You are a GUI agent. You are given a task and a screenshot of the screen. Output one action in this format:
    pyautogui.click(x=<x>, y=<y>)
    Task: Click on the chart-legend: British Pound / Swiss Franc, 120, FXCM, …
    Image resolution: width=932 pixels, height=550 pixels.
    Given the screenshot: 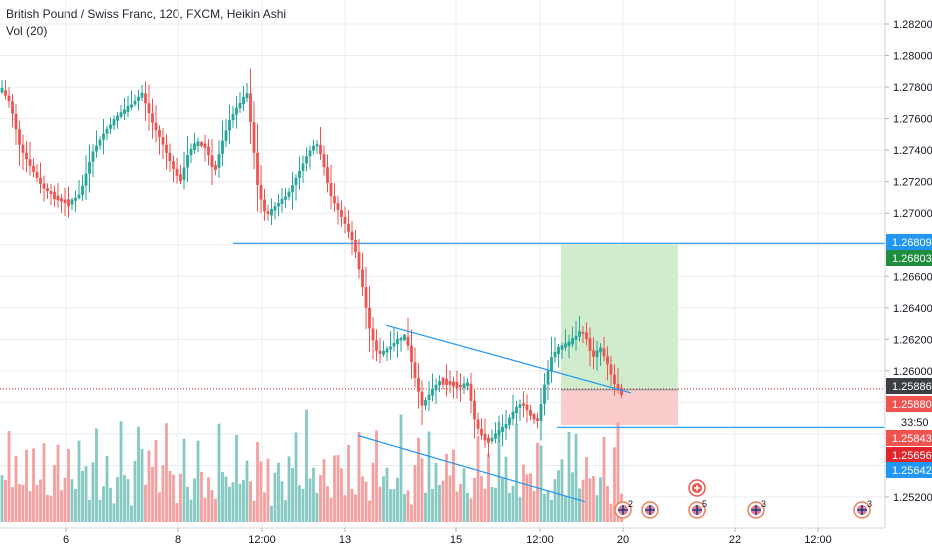 What is the action you would take?
    pyautogui.click(x=146, y=23)
    